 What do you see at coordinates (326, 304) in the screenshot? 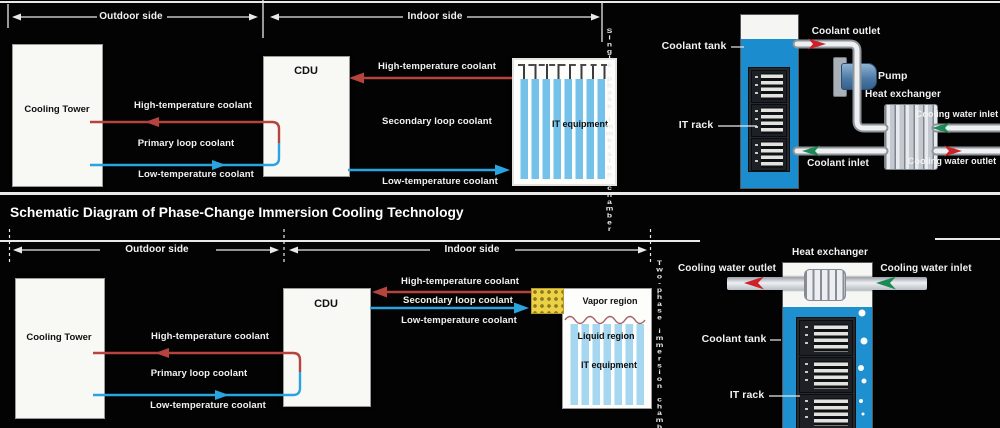
I see `cdu-label-bottom: CDU` at bounding box center [326, 304].